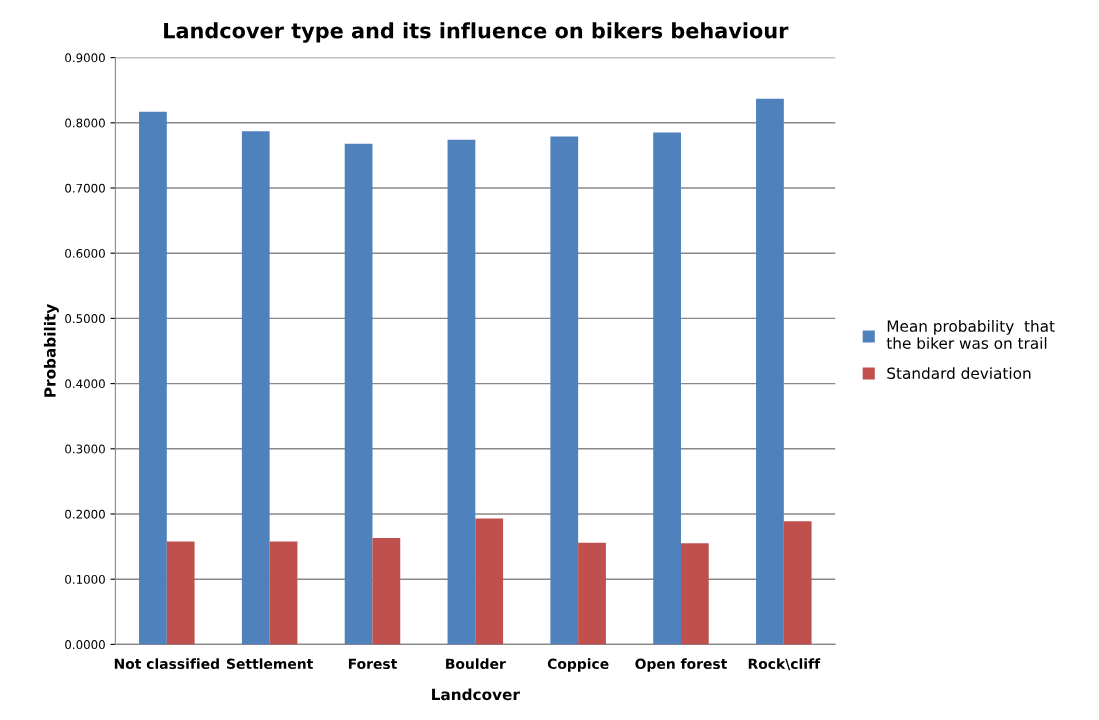 This screenshot has height=720, width=1099. What do you see at coordinates (51, 350) in the screenshot?
I see `y-axis-title: Probability` at bounding box center [51, 350].